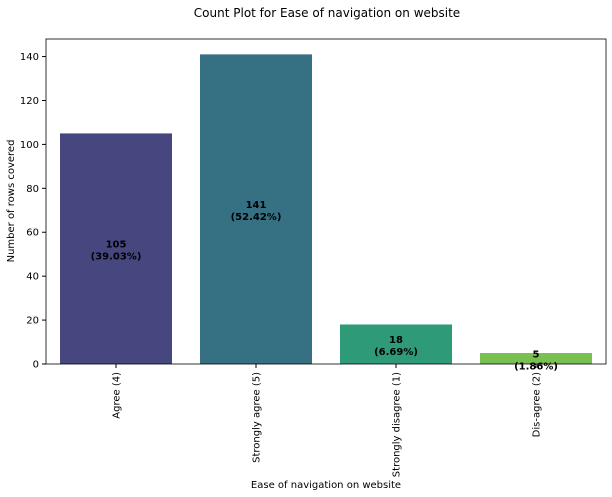  What do you see at coordinates (32, 321) in the screenshot?
I see `y-tick-label-1: 20` at bounding box center [32, 321].